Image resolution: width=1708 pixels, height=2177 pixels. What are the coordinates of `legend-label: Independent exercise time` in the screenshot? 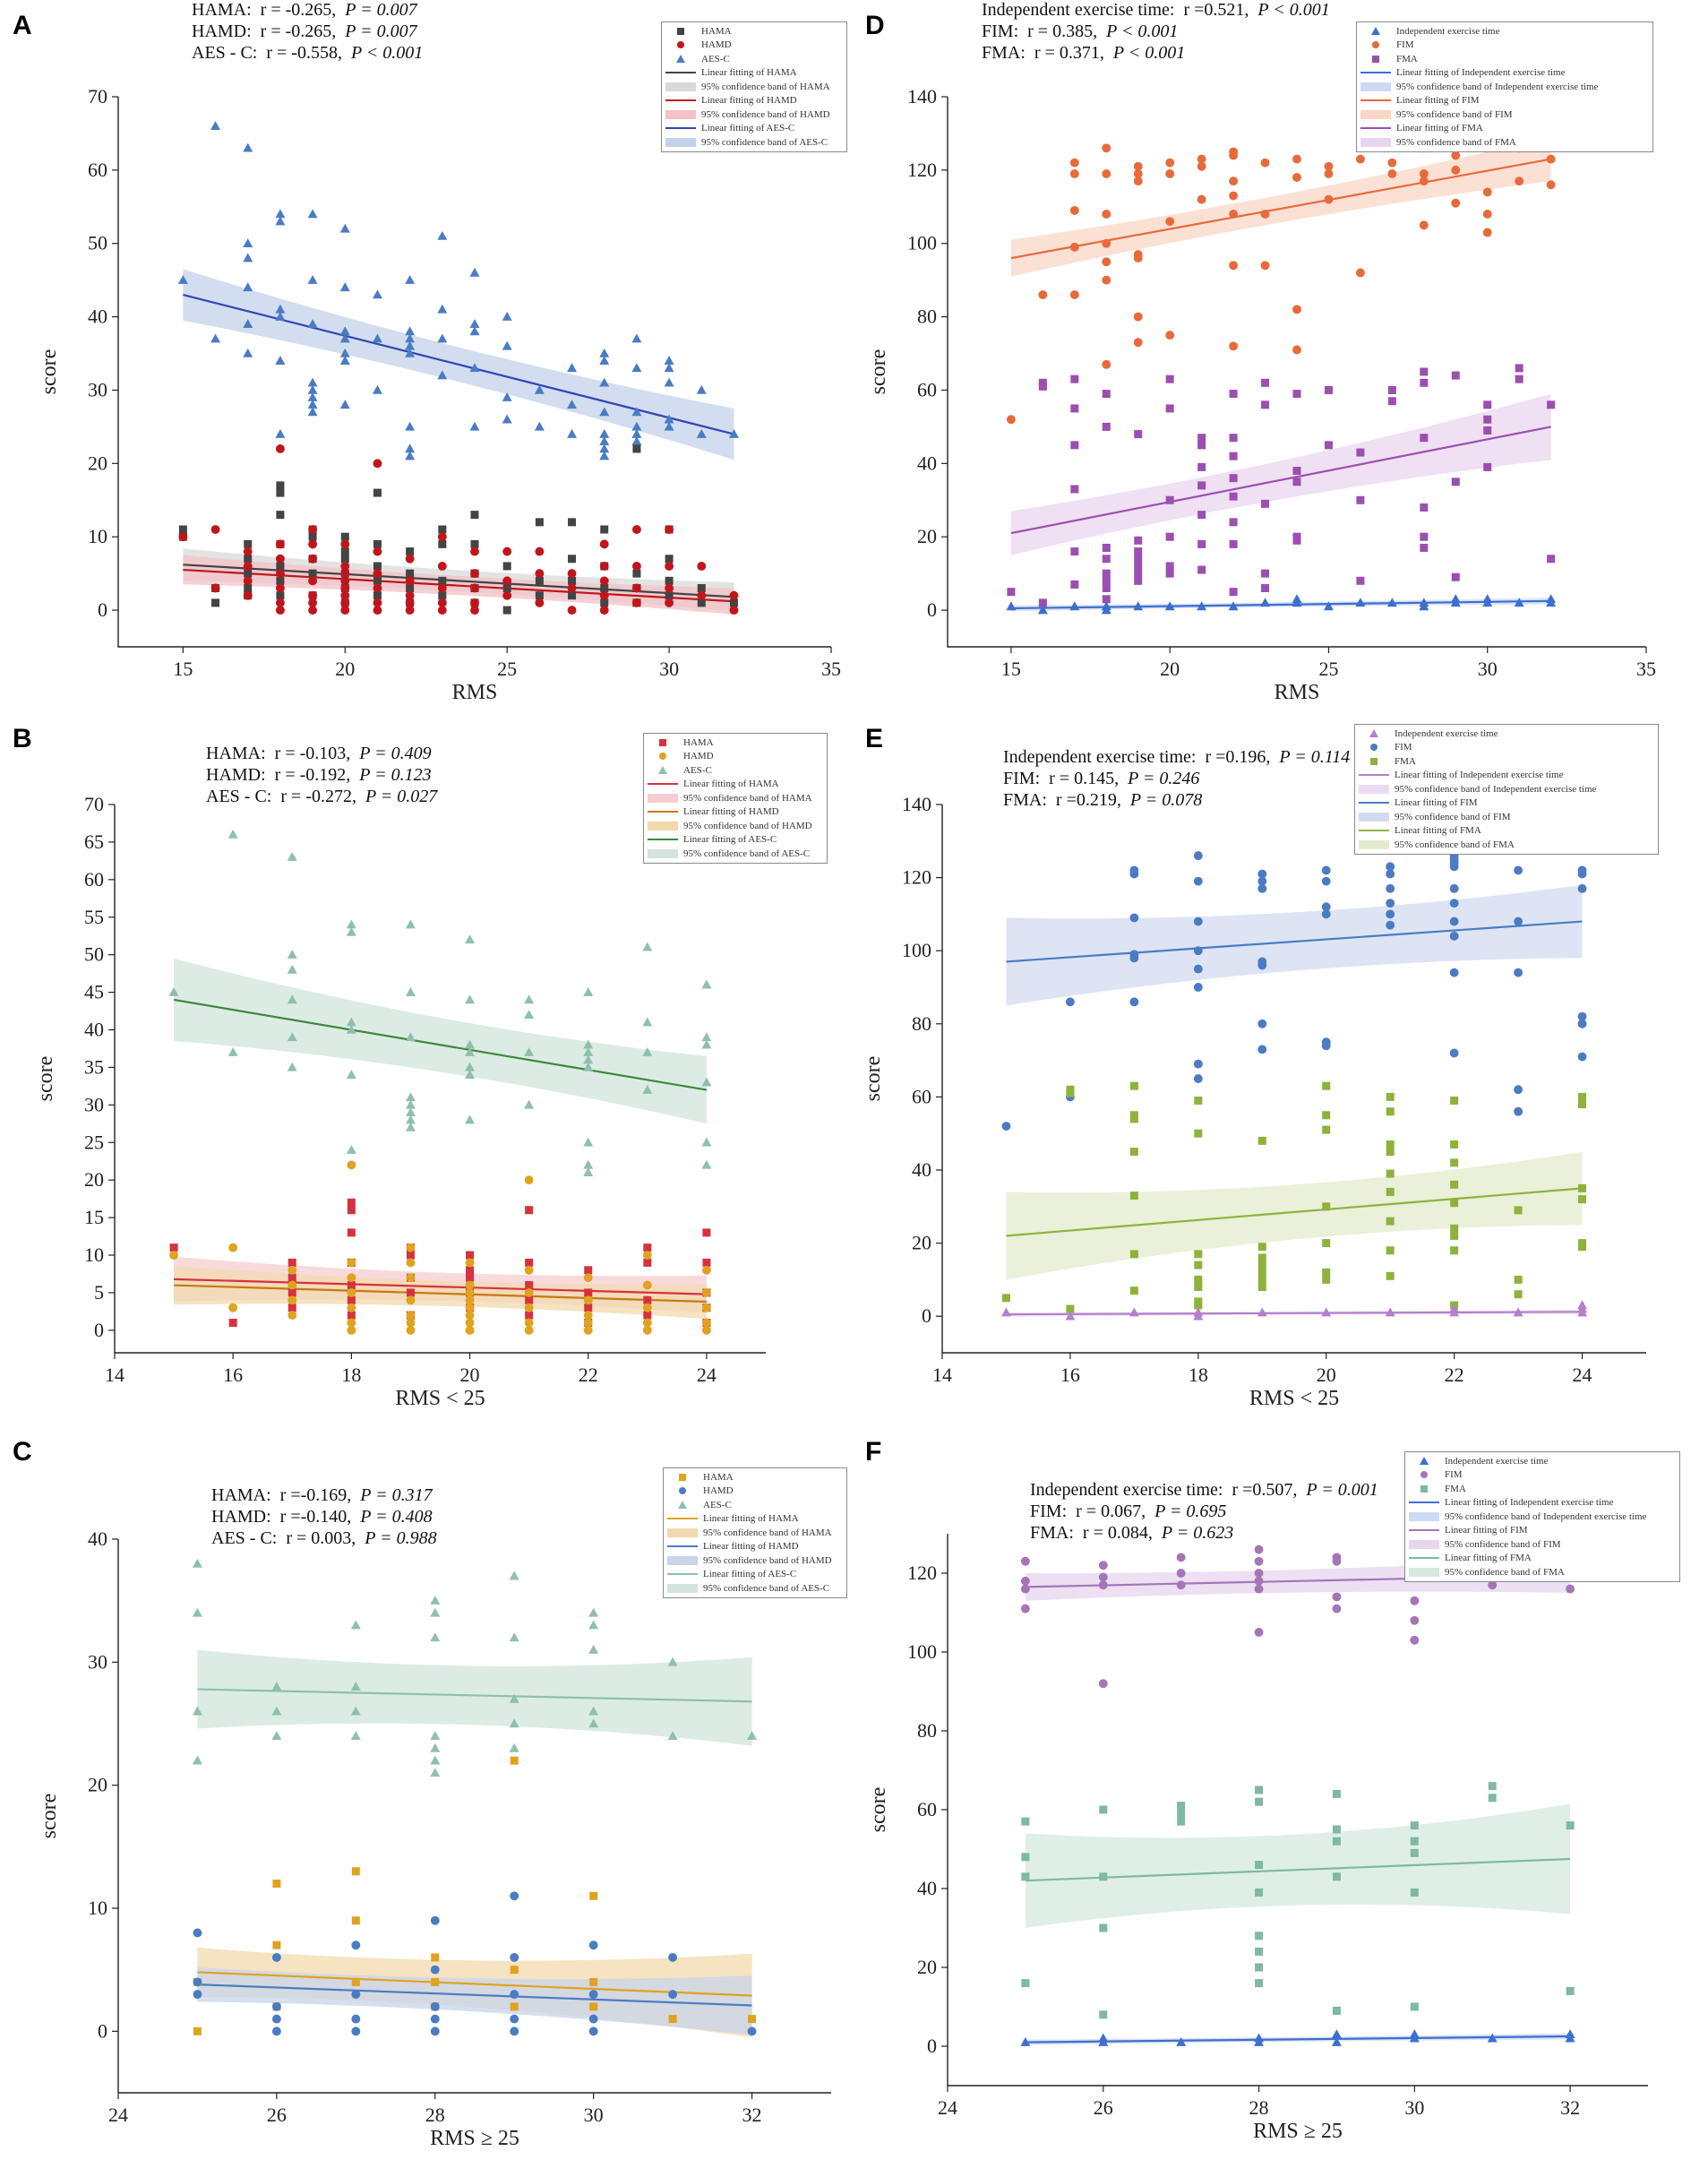 It's located at (1447, 733).